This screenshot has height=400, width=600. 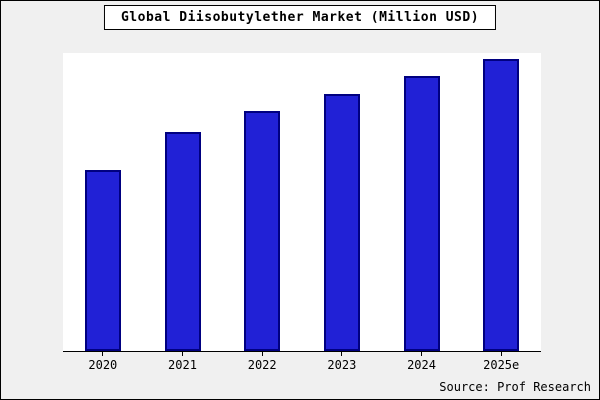 What do you see at coordinates (501, 365) in the screenshot?
I see `x-tick-label: 2025e` at bounding box center [501, 365].